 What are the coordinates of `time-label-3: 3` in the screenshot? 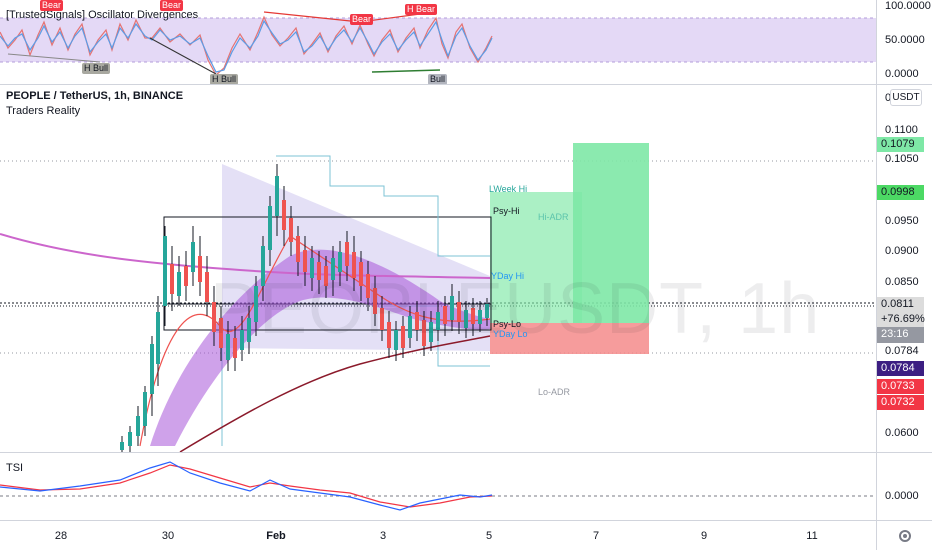 It's located at (383, 536).